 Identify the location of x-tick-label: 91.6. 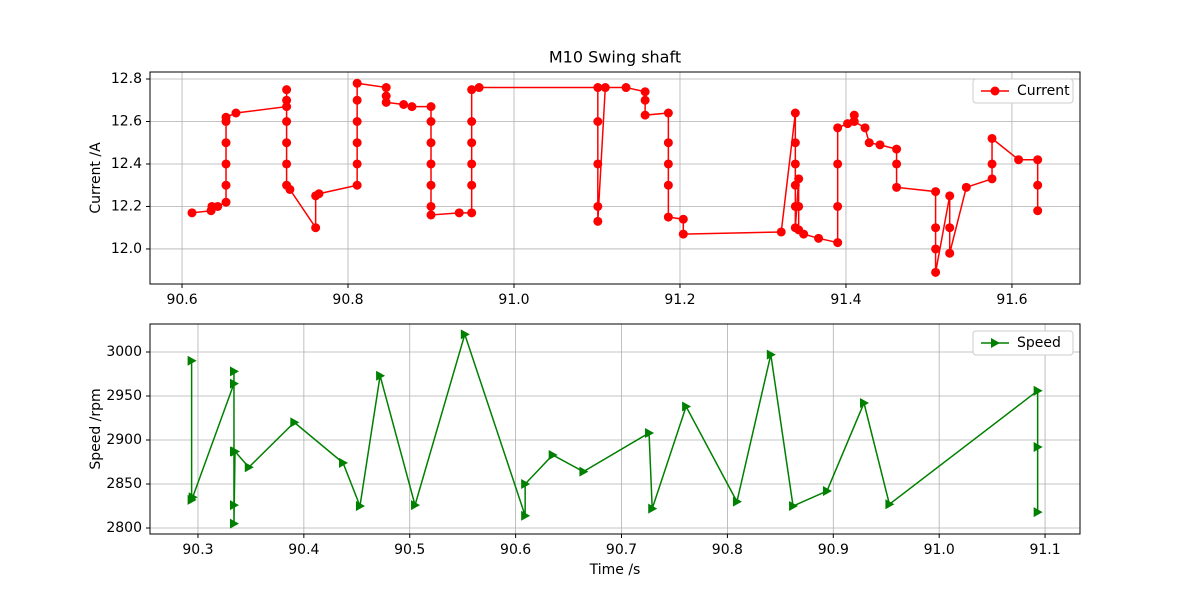
(1011, 300).